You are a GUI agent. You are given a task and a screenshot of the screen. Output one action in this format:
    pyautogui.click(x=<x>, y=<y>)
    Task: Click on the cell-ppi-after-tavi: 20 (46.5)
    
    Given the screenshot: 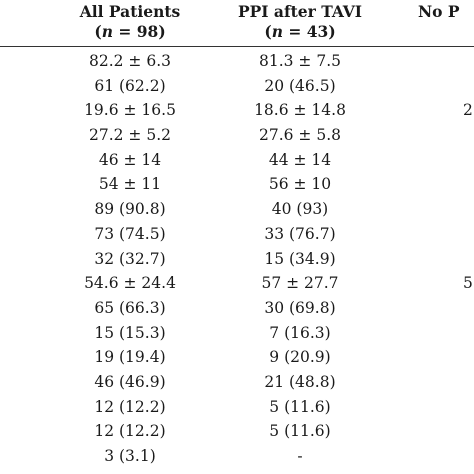 What is the action you would take?
    pyautogui.click(x=300, y=85)
    